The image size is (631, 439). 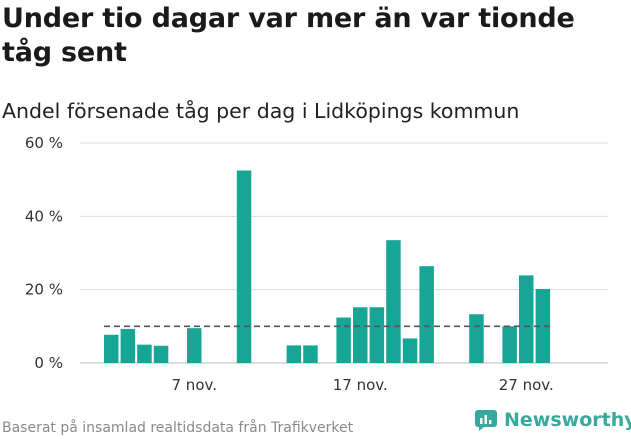 What do you see at coordinates (486, 420) in the screenshot?
I see `newsworthy-logo-icon` at bounding box center [486, 420].